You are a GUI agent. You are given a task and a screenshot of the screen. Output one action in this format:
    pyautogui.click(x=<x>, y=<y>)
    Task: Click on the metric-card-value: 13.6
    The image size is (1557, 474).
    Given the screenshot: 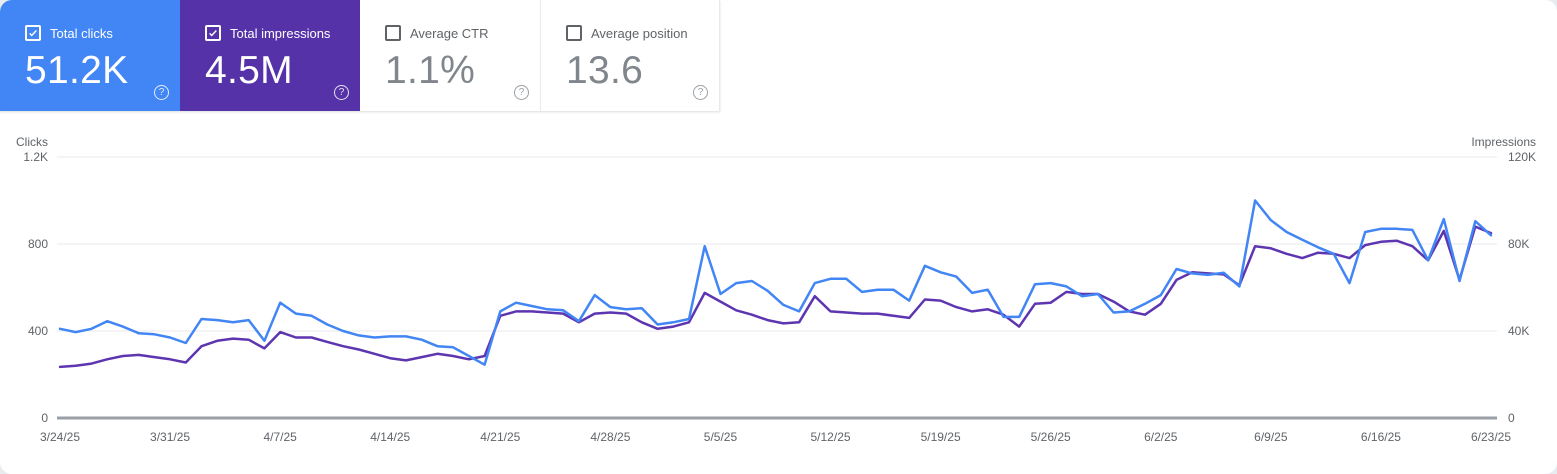 What is the action you would take?
    pyautogui.click(x=605, y=70)
    